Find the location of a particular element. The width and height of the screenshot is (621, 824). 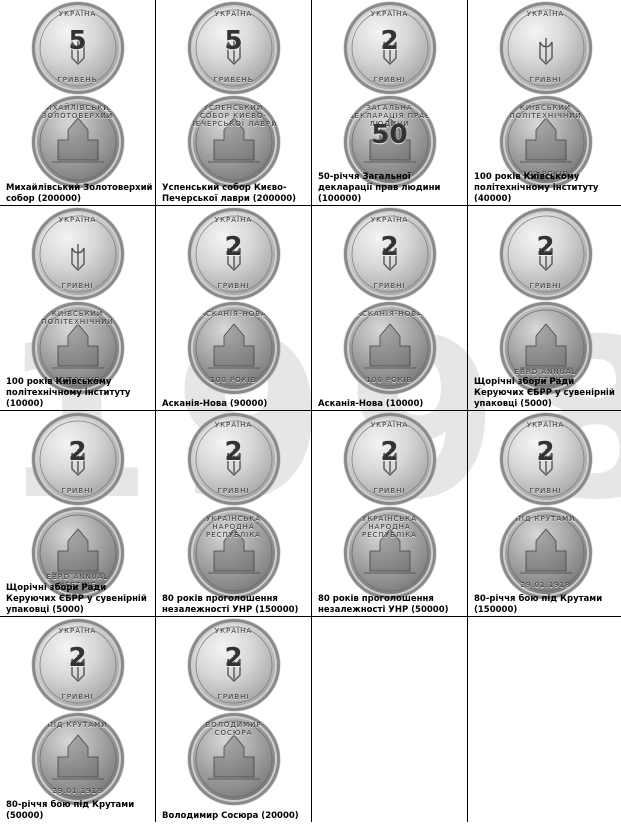

coin-caption: 80-річчя бою під Крутами (50000) is located at coordinates (79, 811).